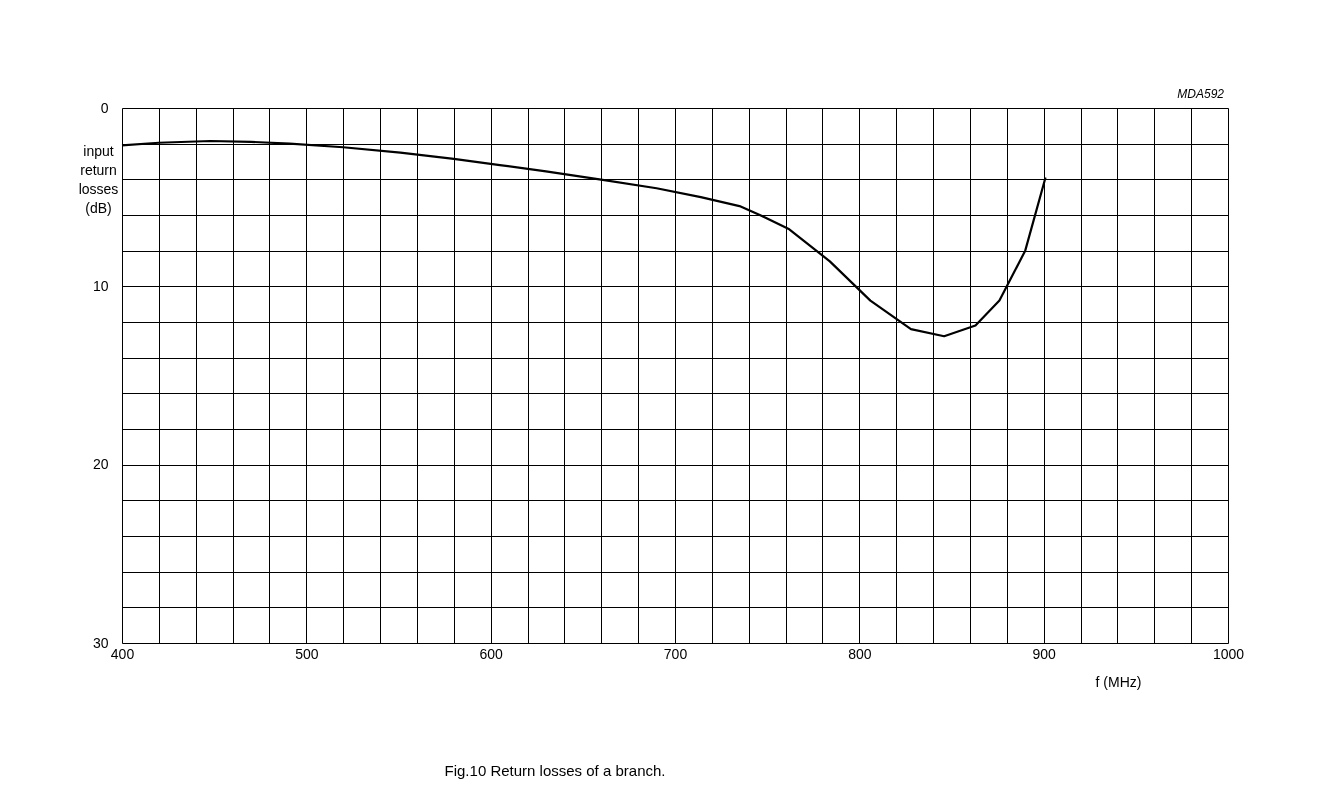 The height and width of the screenshot is (812, 1327). What do you see at coordinates (675, 653) in the screenshot?
I see `x-tick-label: 700` at bounding box center [675, 653].